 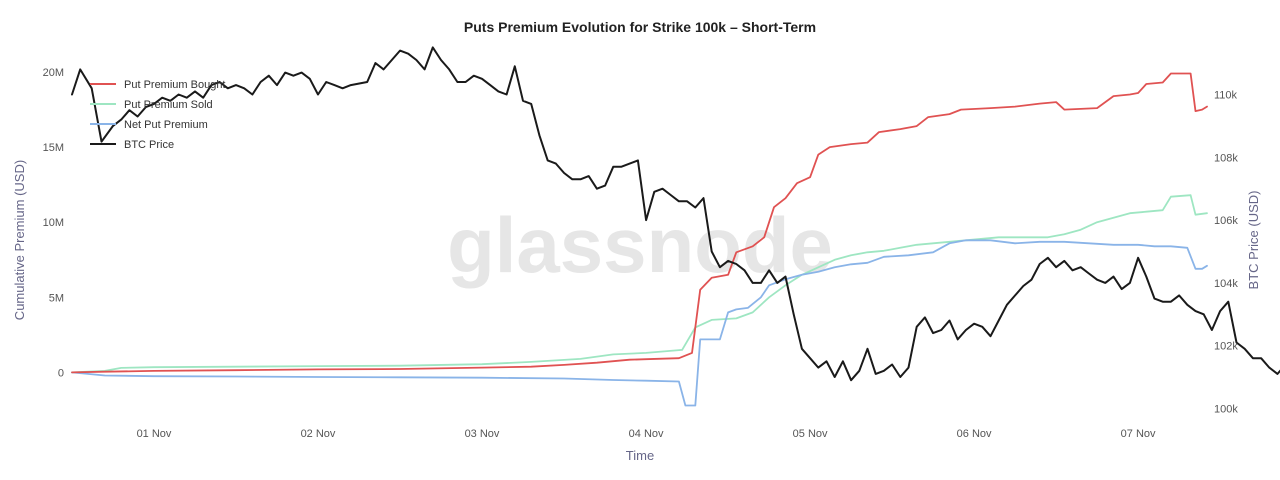 What do you see at coordinates (175, 85) in the screenshot?
I see `legend-label: Put Premium Bought` at bounding box center [175, 85].